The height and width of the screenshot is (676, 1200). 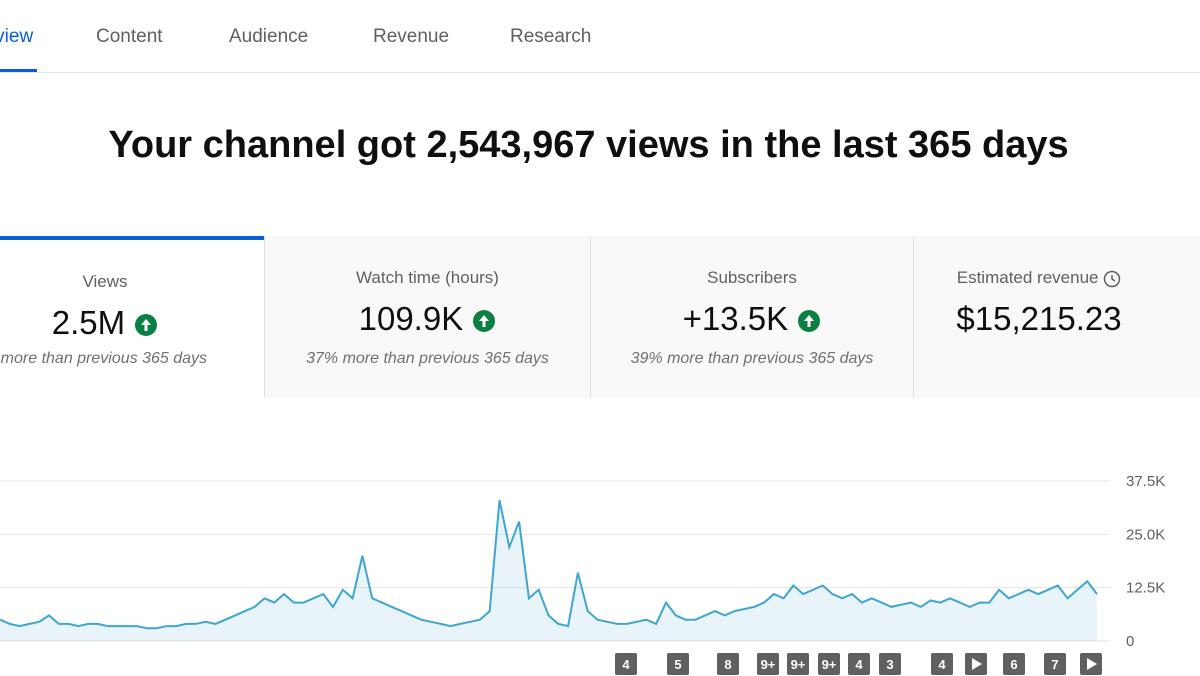 I want to click on tab-indicator, so click(x=18, y=70).